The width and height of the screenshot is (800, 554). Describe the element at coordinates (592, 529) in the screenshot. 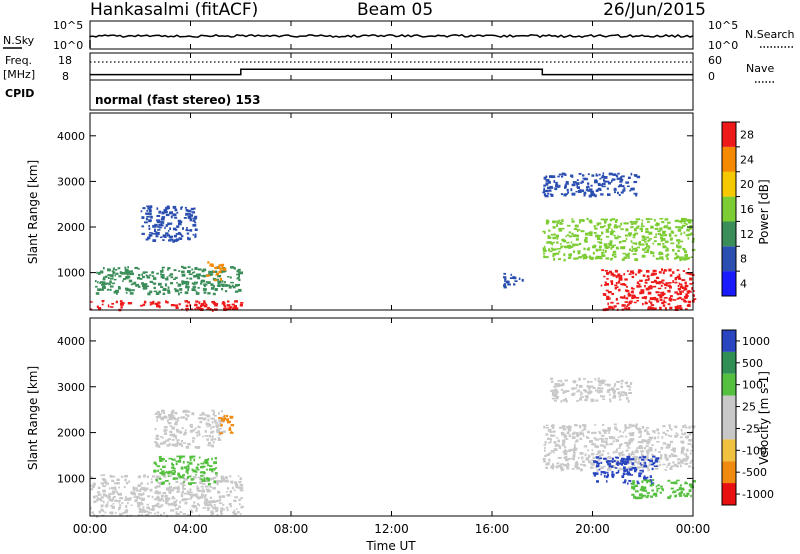

I see `time-tick-label: 20:00` at that location.